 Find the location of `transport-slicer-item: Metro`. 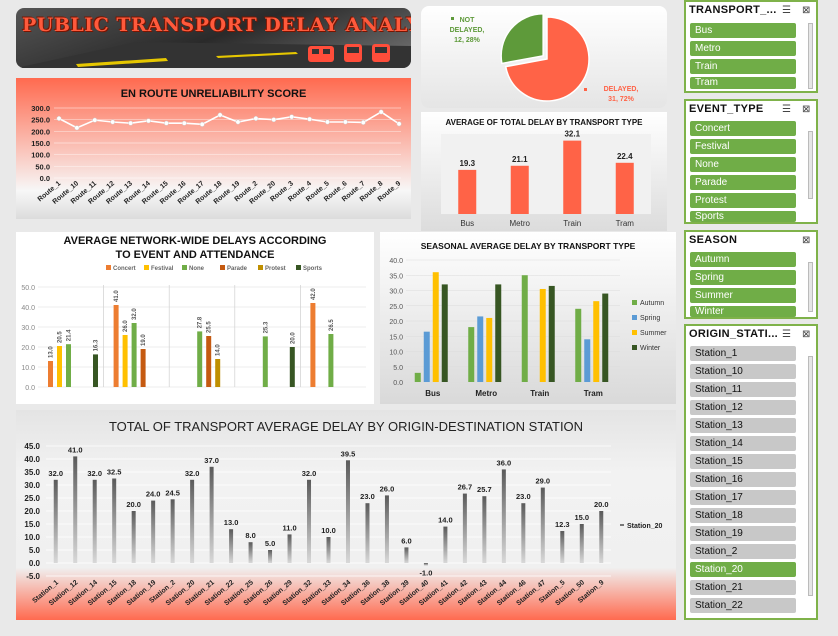

transport-slicer-item: Metro is located at coordinates (743, 48).